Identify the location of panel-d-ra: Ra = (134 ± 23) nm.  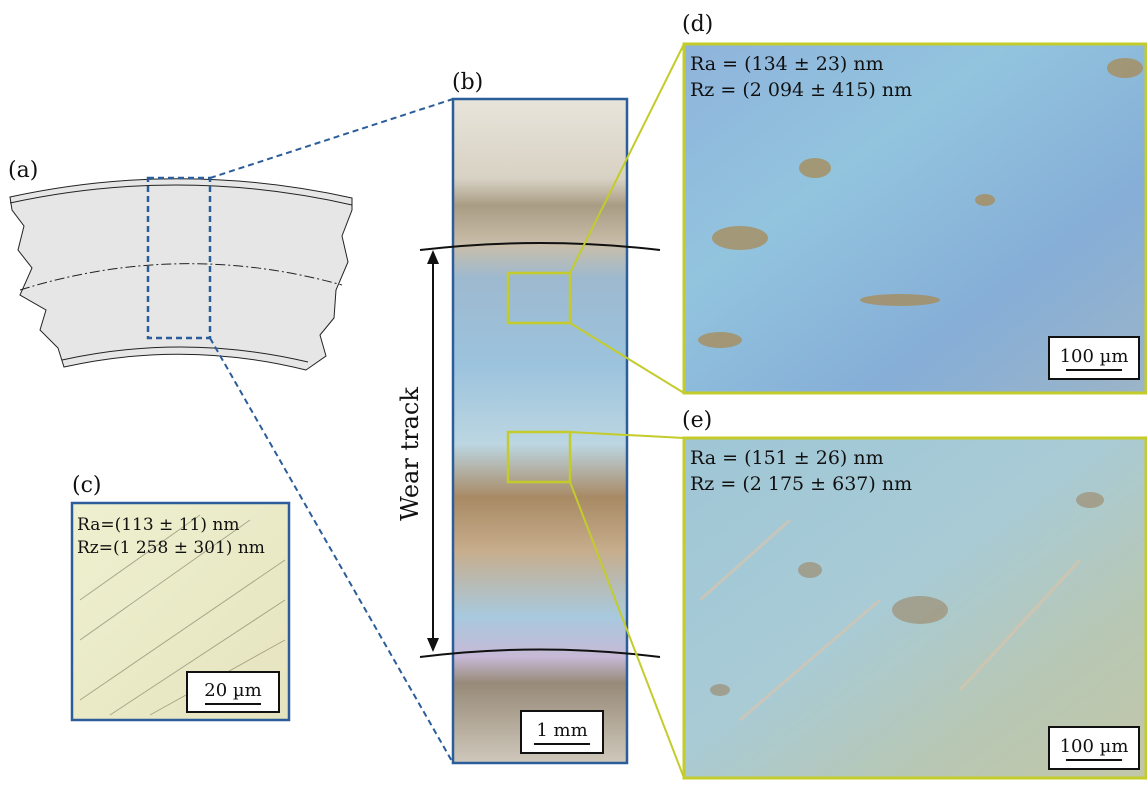
(787, 64).